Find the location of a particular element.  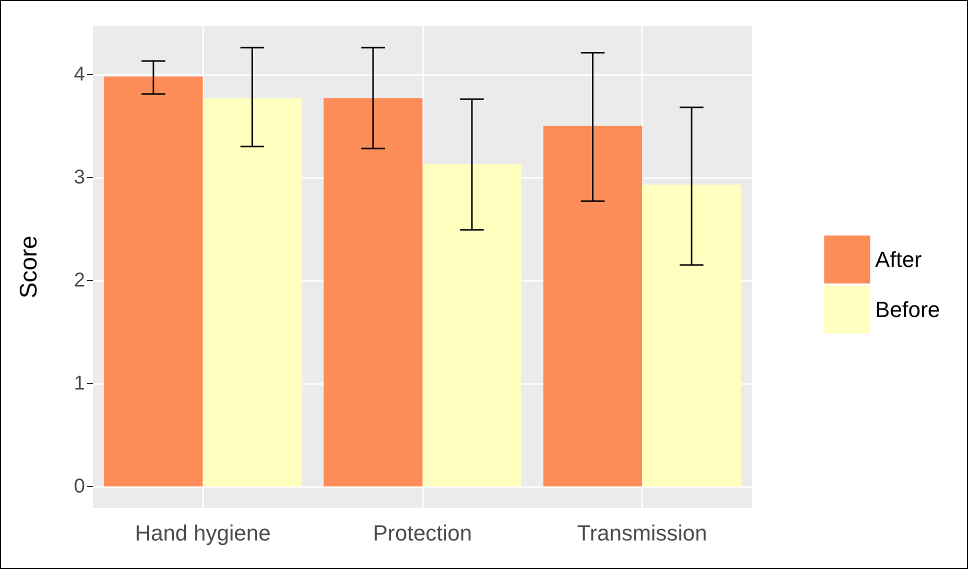

y-tick-label: 1 is located at coordinates (79, 383).